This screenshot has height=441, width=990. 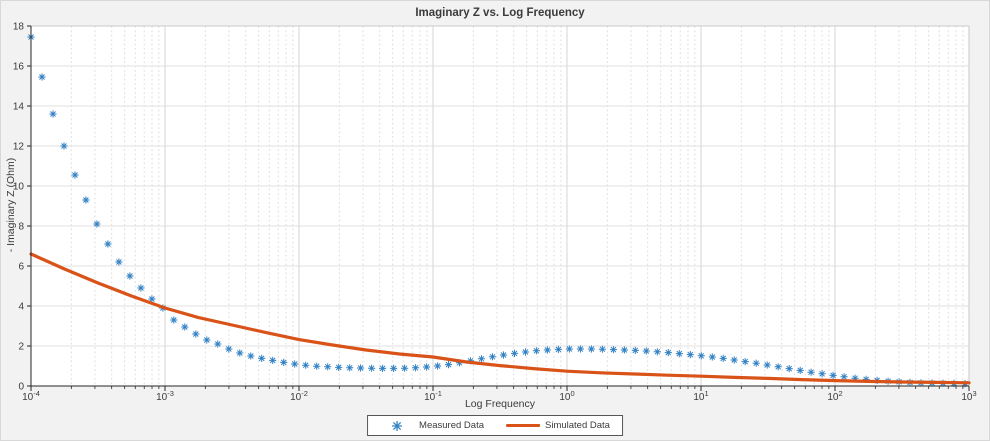 What do you see at coordinates (11, 205) in the screenshot?
I see `y-axis-label: - Imaginary Z (Ohm)` at bounding box center [11, 205].